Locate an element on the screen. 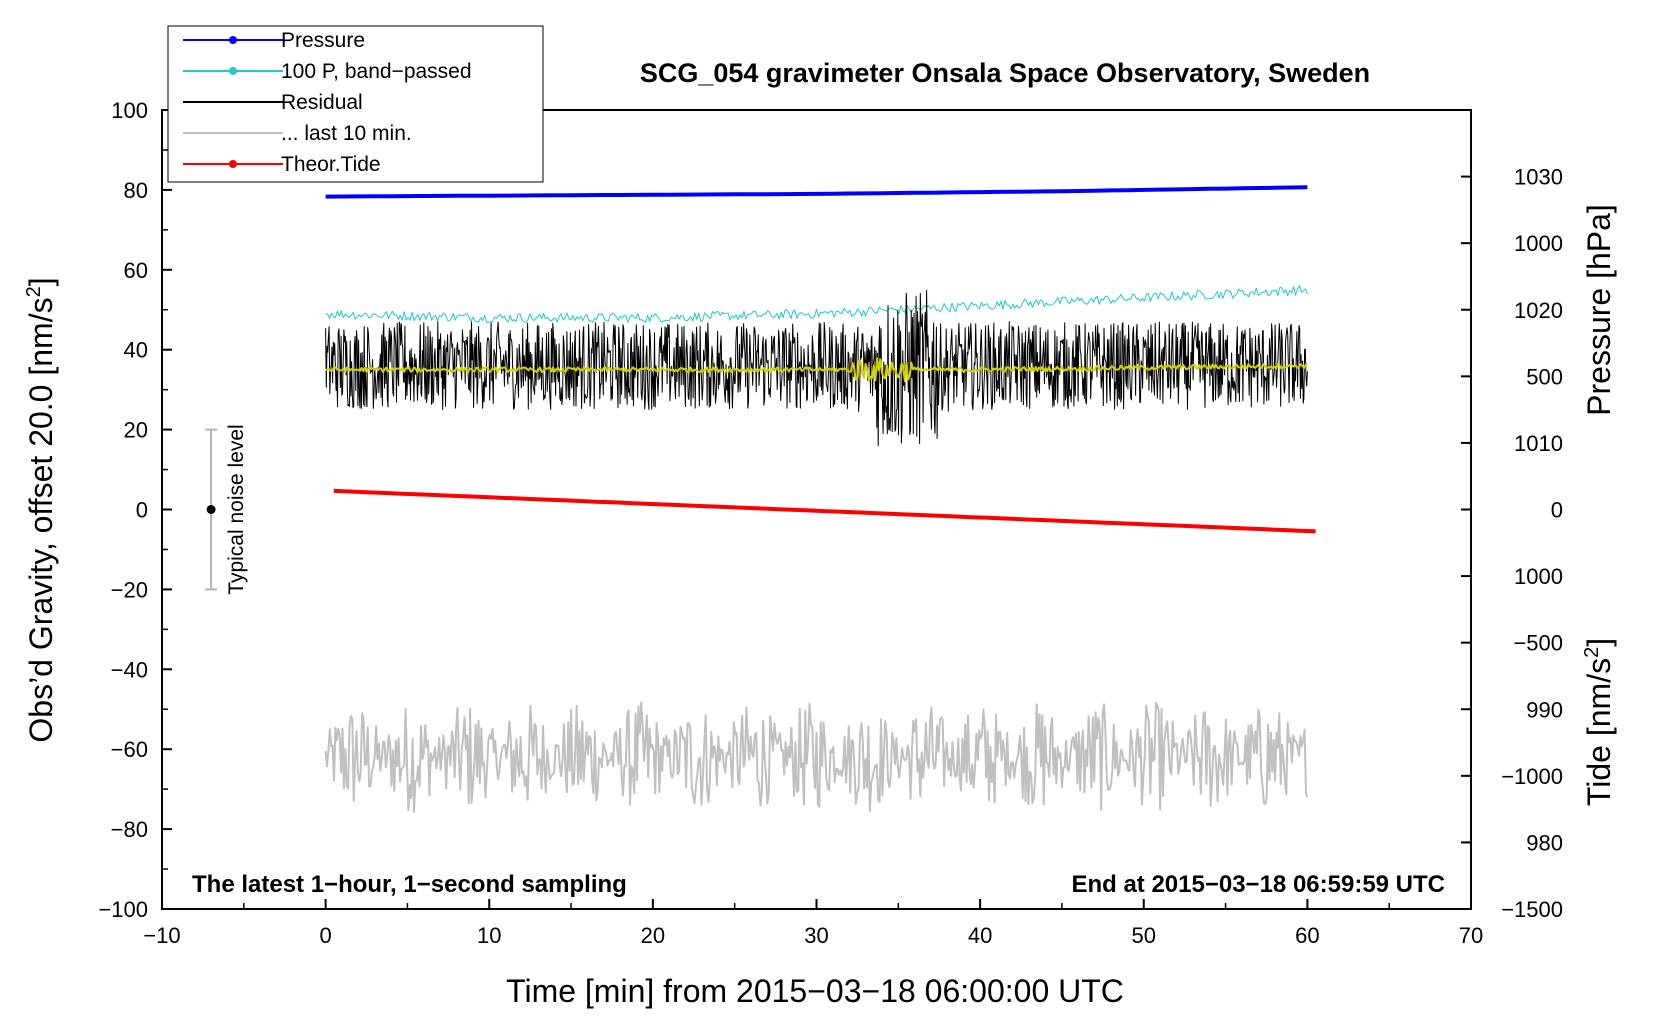 The width and height of the screenshot is (1660, 1020). annotation-bottom-right: End at 2015−03−18 06:59:59 UTC is located at coordinates (1258, 884).